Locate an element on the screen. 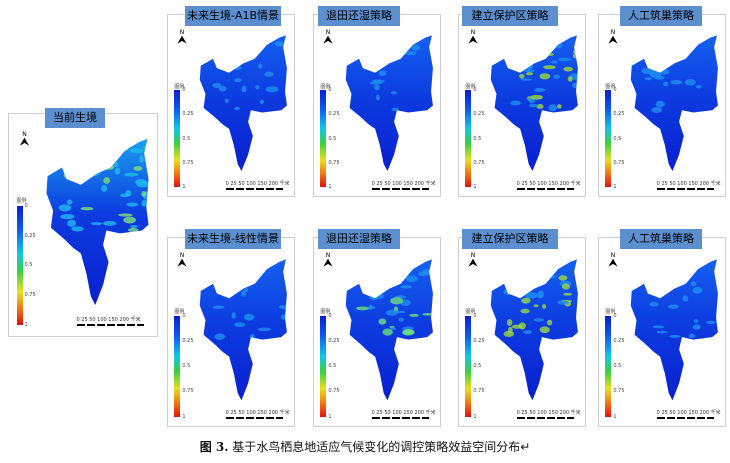 The width and height of the screenshot is (730, 463). caption-text: 基于水鸟栖息地适应气候变化的调控策略效益空间分布↵ is located at coordinates (381, 447).